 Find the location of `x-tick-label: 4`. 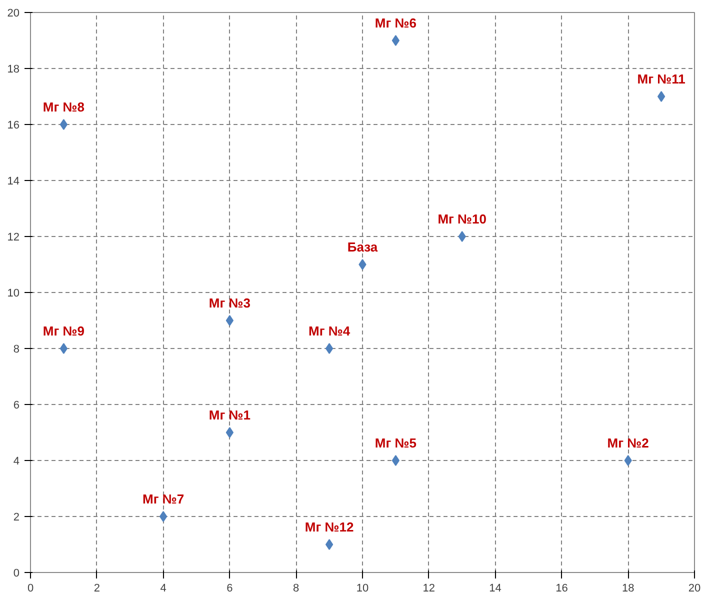

x-tick-label: 4 is located at coordinates (163, 588).